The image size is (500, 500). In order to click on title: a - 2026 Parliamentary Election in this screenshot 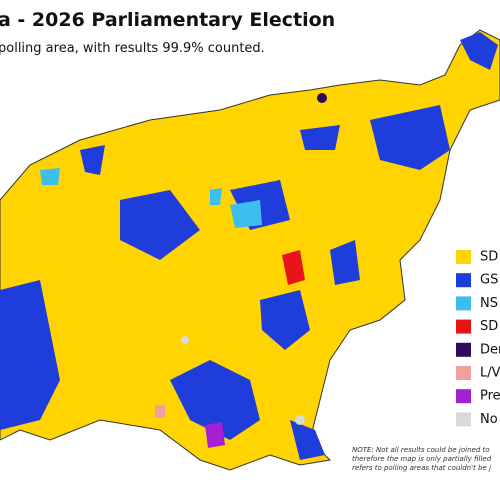, I will do `click(167, 20)`.